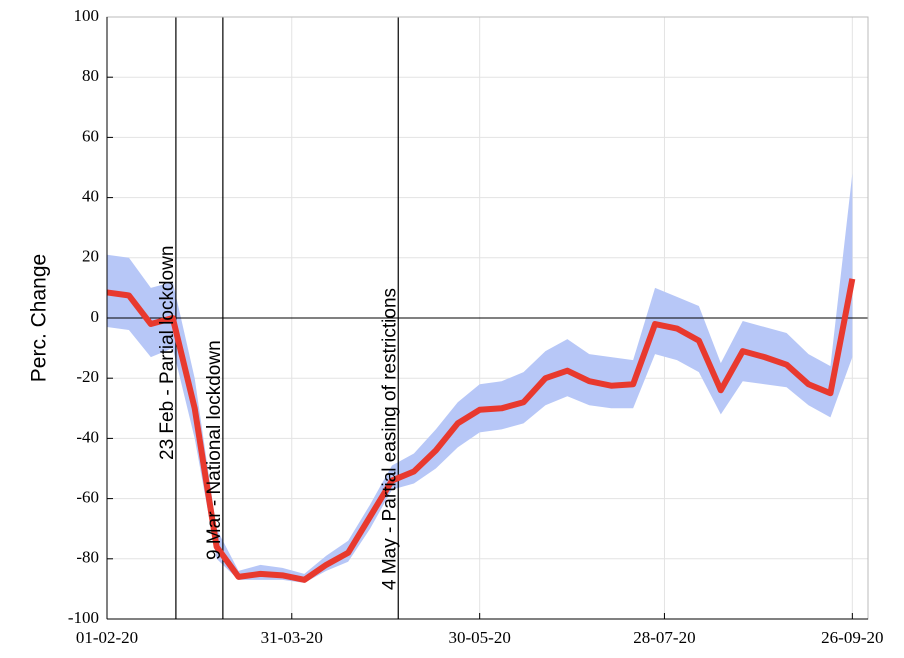 The image size is (904, 658). Describe the element at coordinates (480, 637) in the screenshot. I see `x-tick-label: 30-05-20` at that location.